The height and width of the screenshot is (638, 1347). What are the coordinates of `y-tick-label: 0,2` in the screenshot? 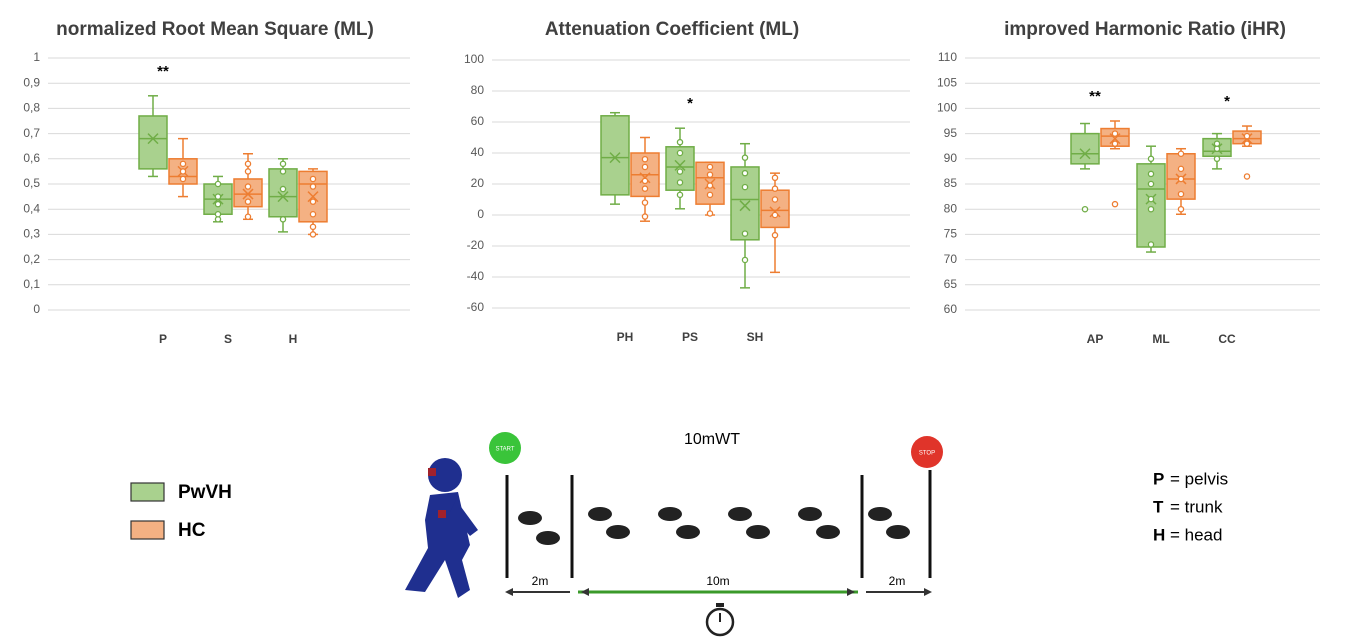 It's located at (31, 259).